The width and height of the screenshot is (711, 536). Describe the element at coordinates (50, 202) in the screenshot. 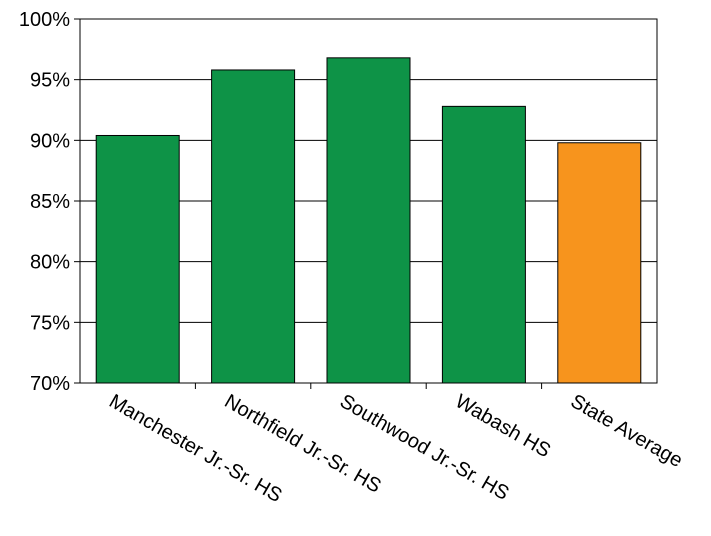

I see `y-tick-label: 85%` at that location.